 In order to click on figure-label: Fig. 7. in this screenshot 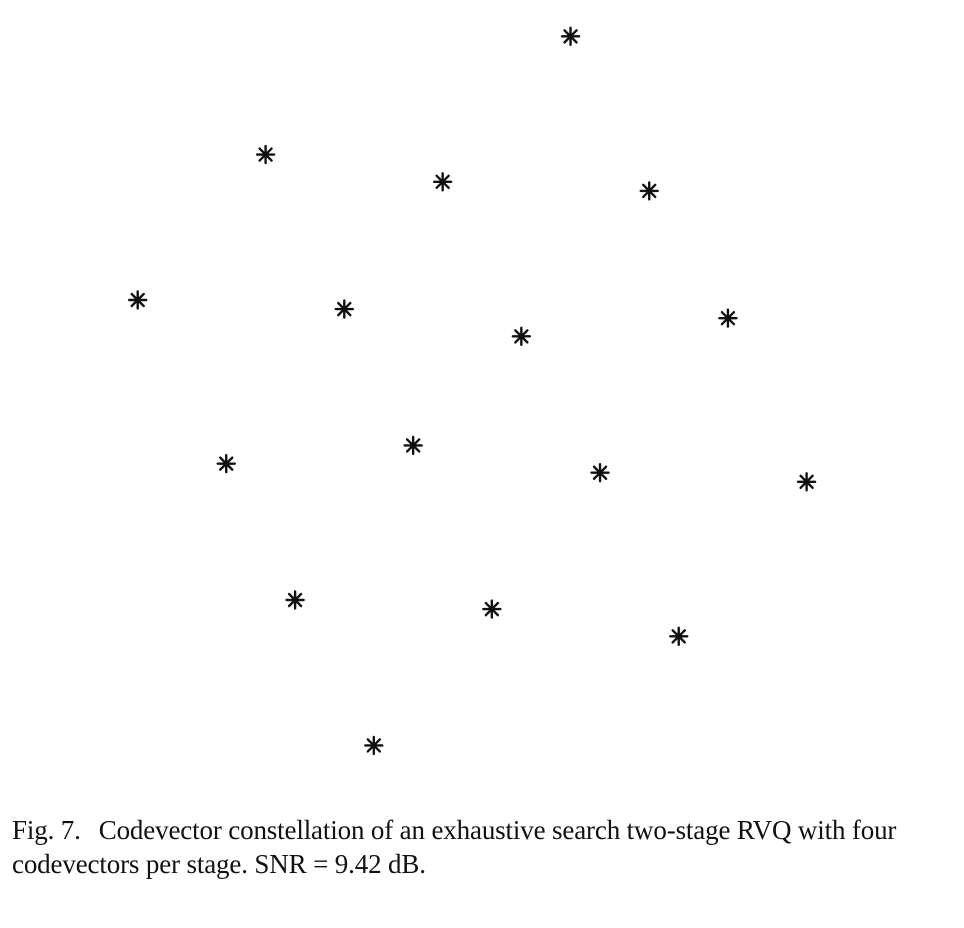, I will do `click(46, 830)`.